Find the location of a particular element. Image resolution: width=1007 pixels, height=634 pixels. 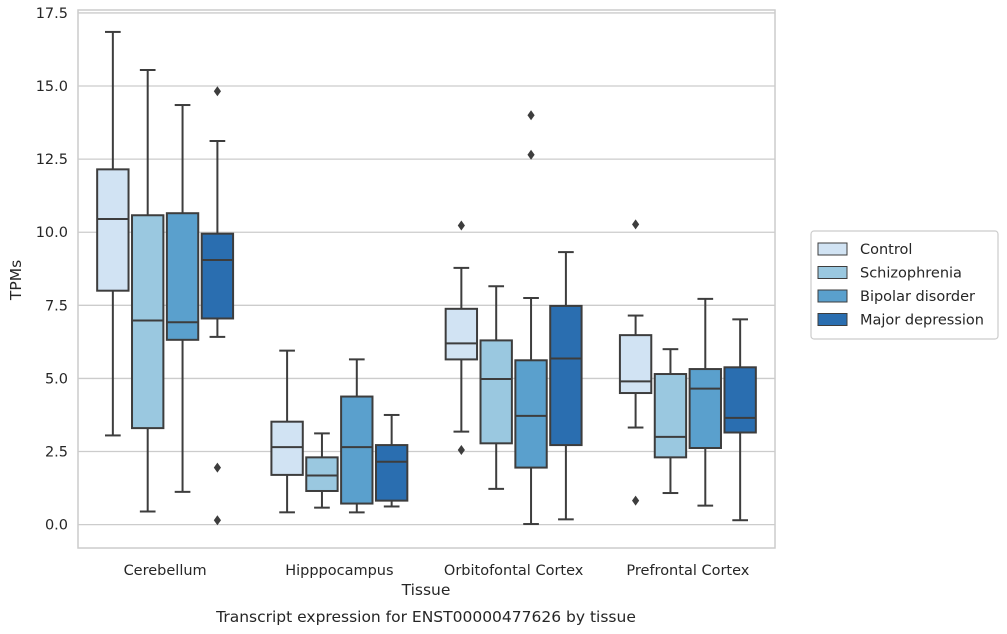

legend-frame is located at coordinates (904, 285).